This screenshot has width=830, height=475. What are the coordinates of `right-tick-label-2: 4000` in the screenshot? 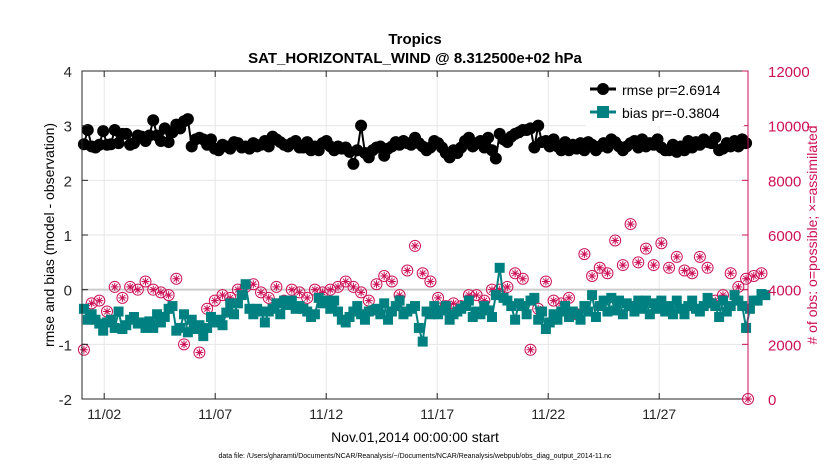 It's located at (784, 291).